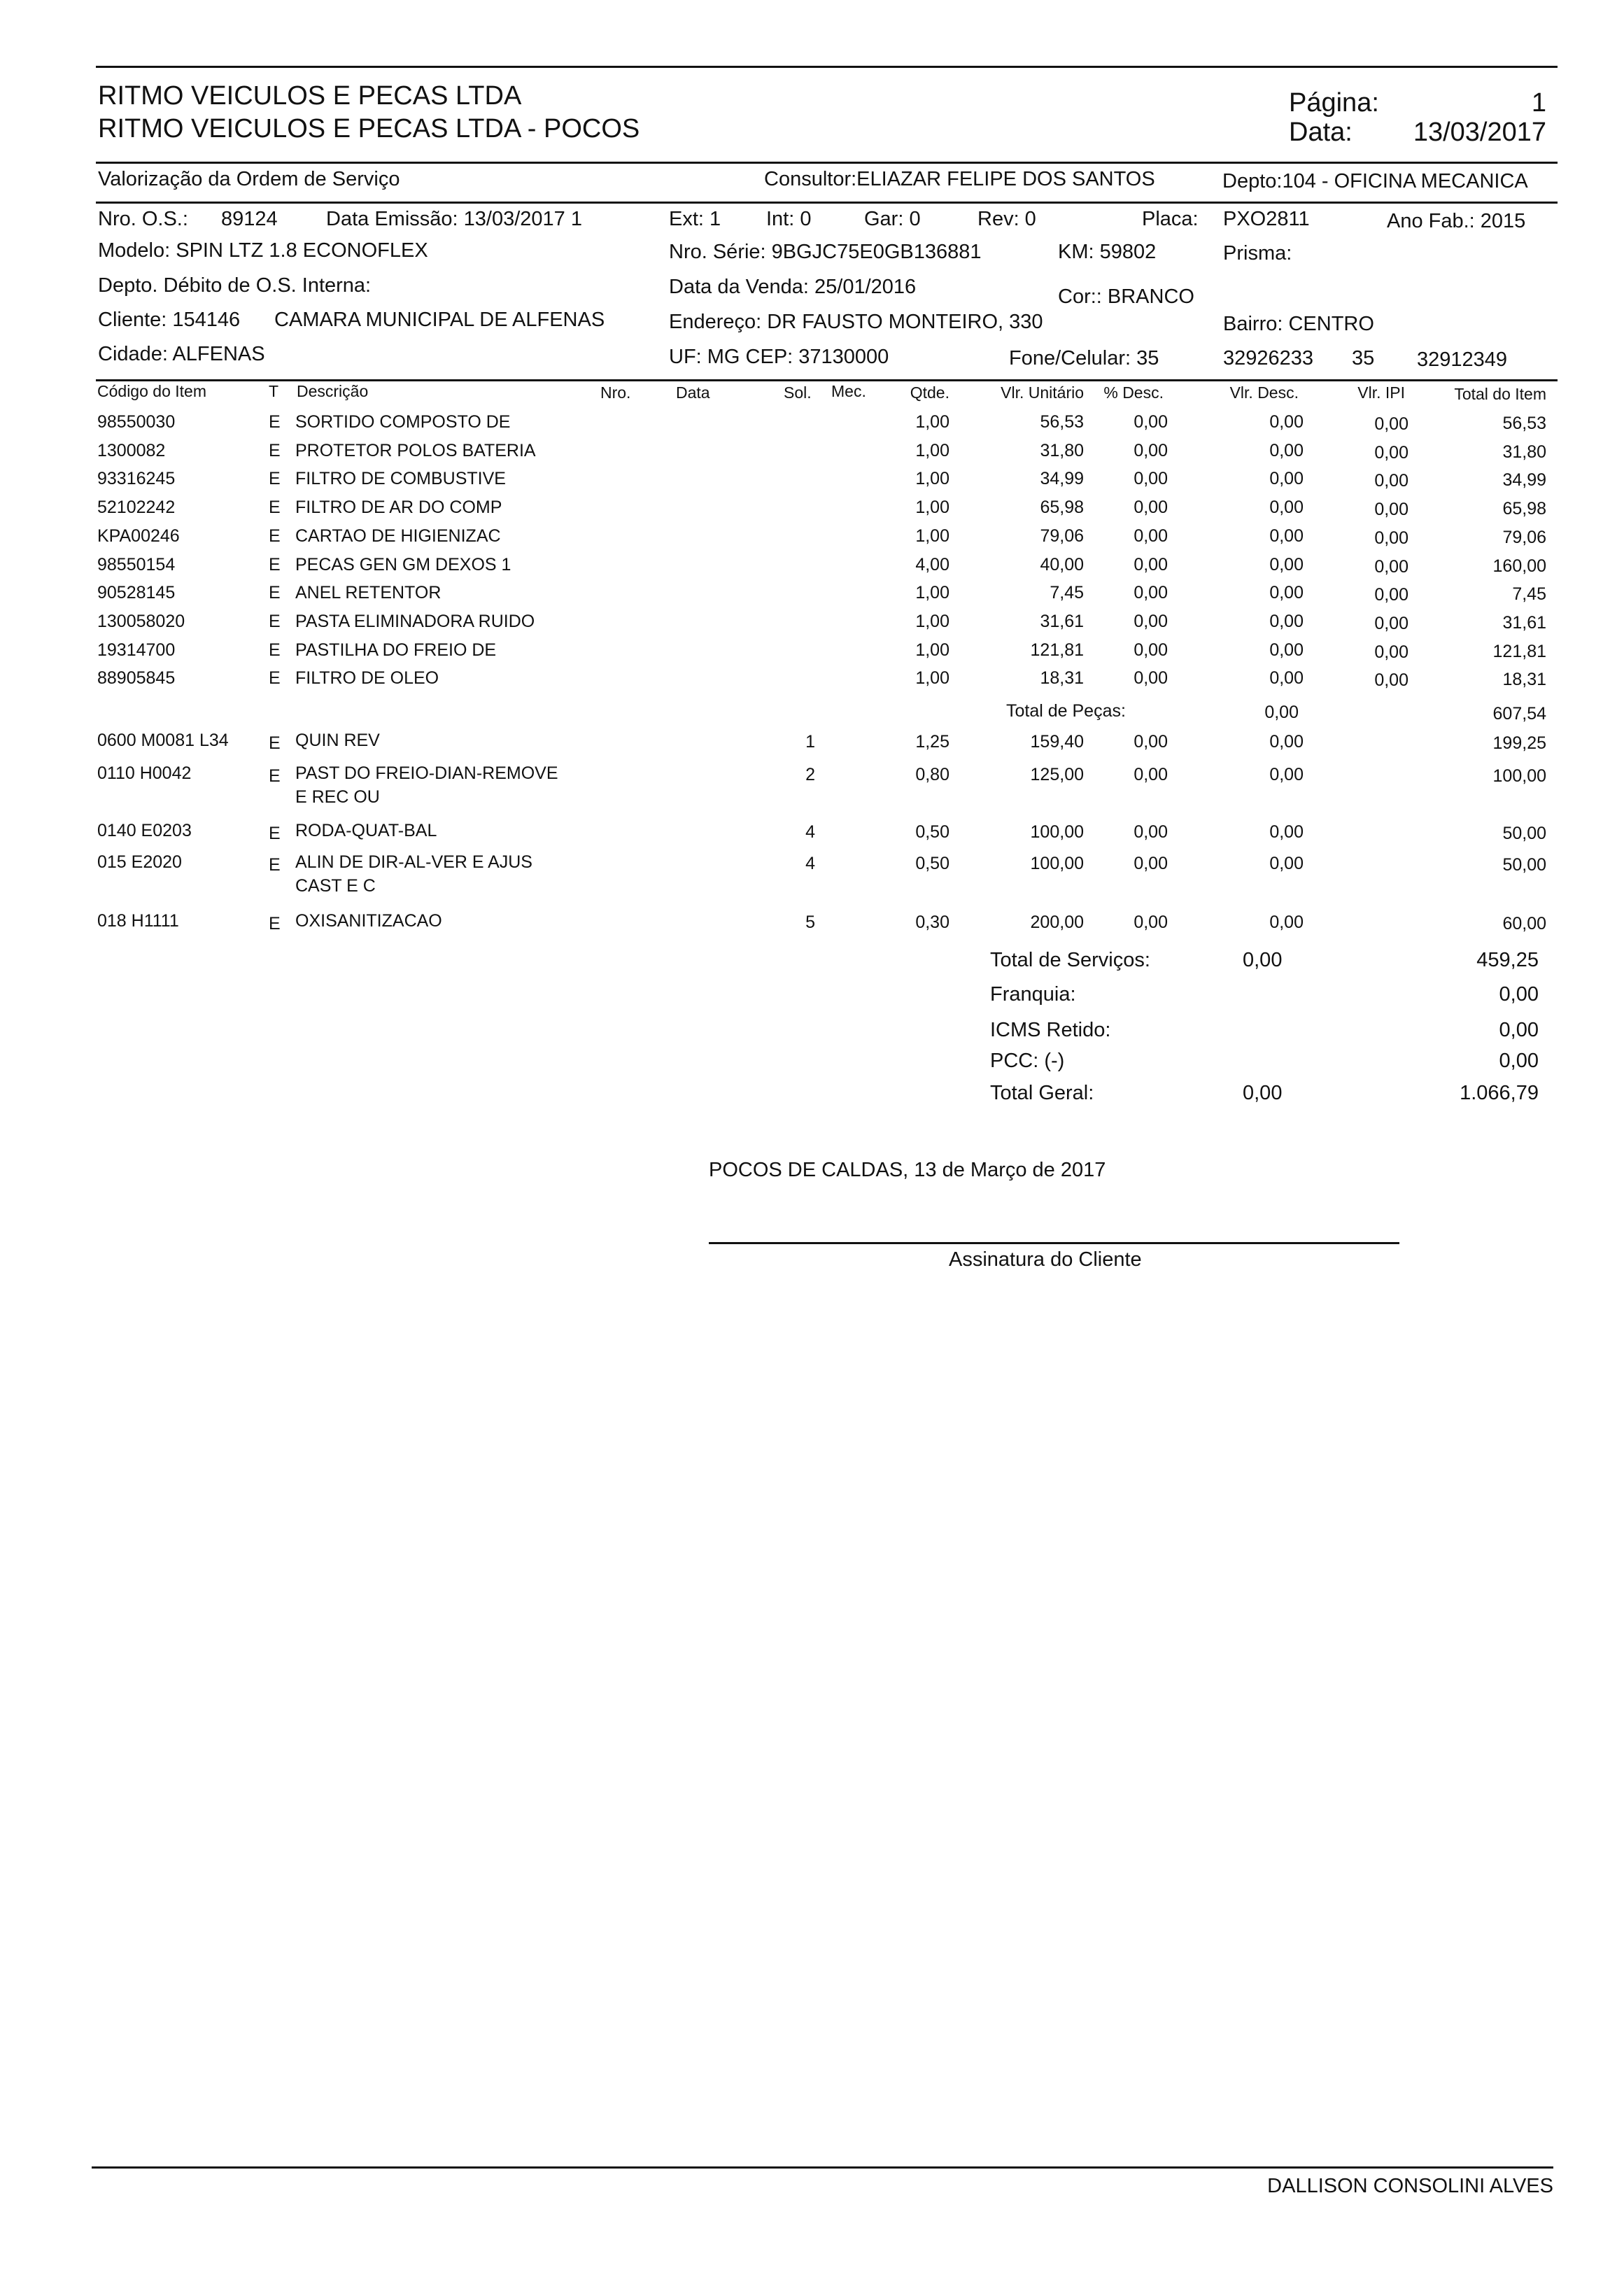  Describe the element at coordinates (338, 740) in the screenshot. I see `service-description: QUIN REV` at that location.